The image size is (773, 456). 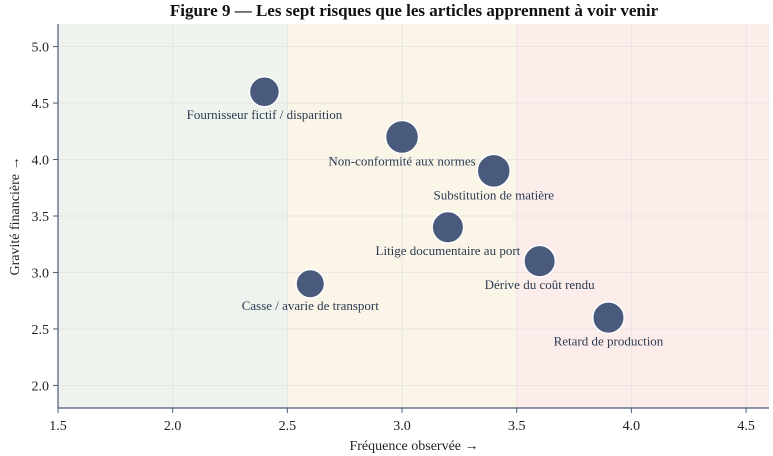 What do you see at coordinates (632, 426) in the screenshot?
I see `x-tick-label: 4.0` at bounding box center [632, 426].